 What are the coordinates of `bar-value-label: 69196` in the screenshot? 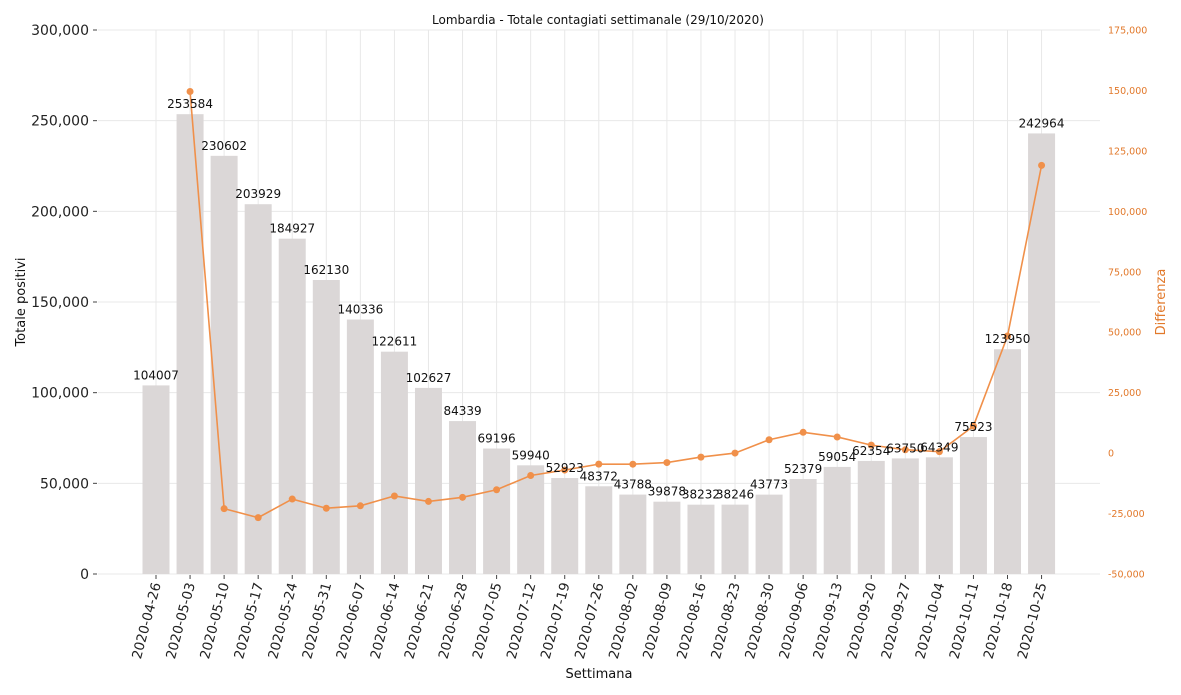 It's located at (497, 439).